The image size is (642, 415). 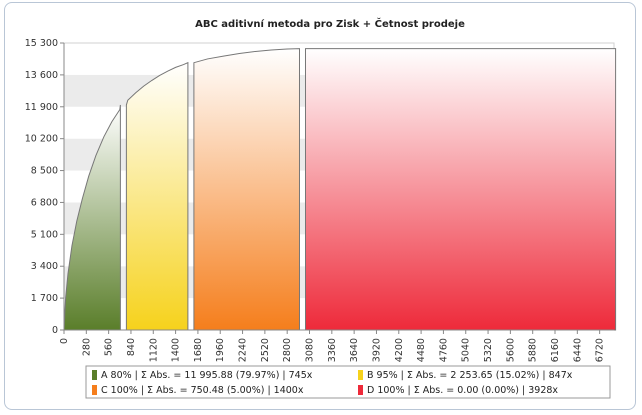 I want to click on y-tick-label: 8 500, so click(x=44, y=171).